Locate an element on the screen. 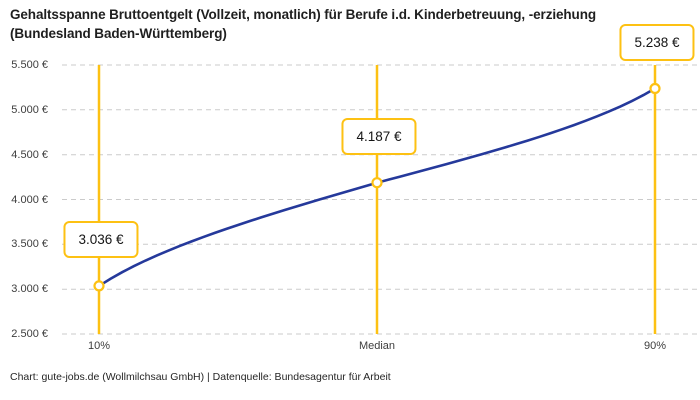 This screenshot has height=400, width=700. data-point-Median is located at coordinates (377, 183).